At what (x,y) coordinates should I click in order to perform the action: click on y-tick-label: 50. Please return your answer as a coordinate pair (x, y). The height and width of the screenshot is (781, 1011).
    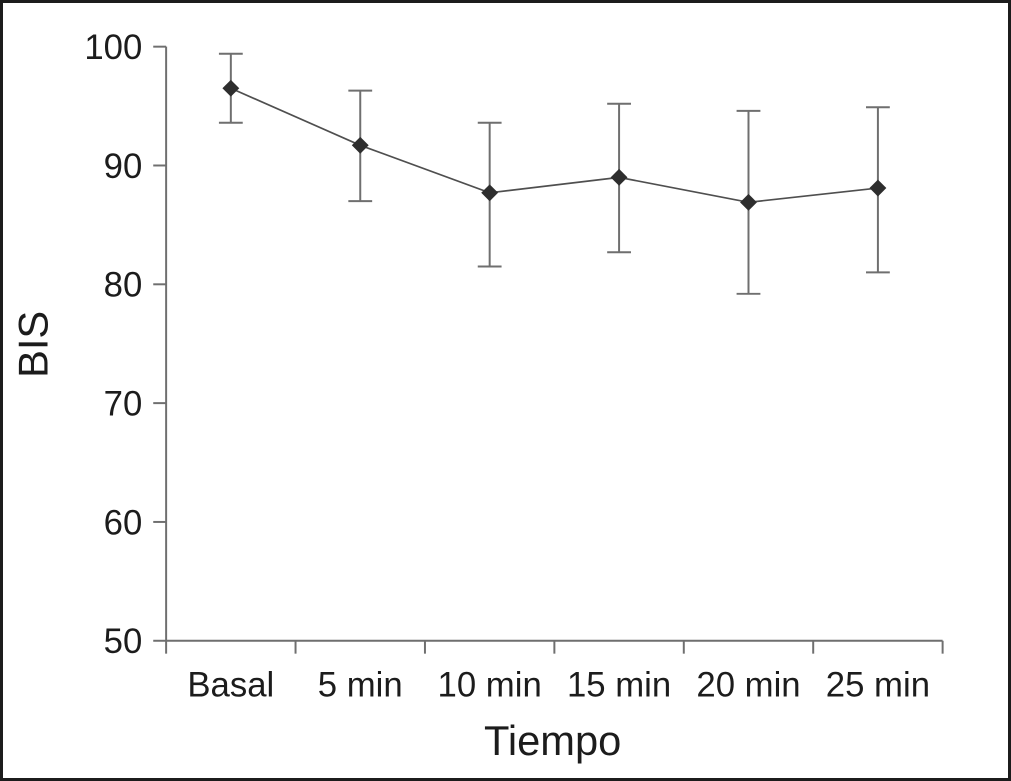
    Looking at the image, I should click on (123, 642).